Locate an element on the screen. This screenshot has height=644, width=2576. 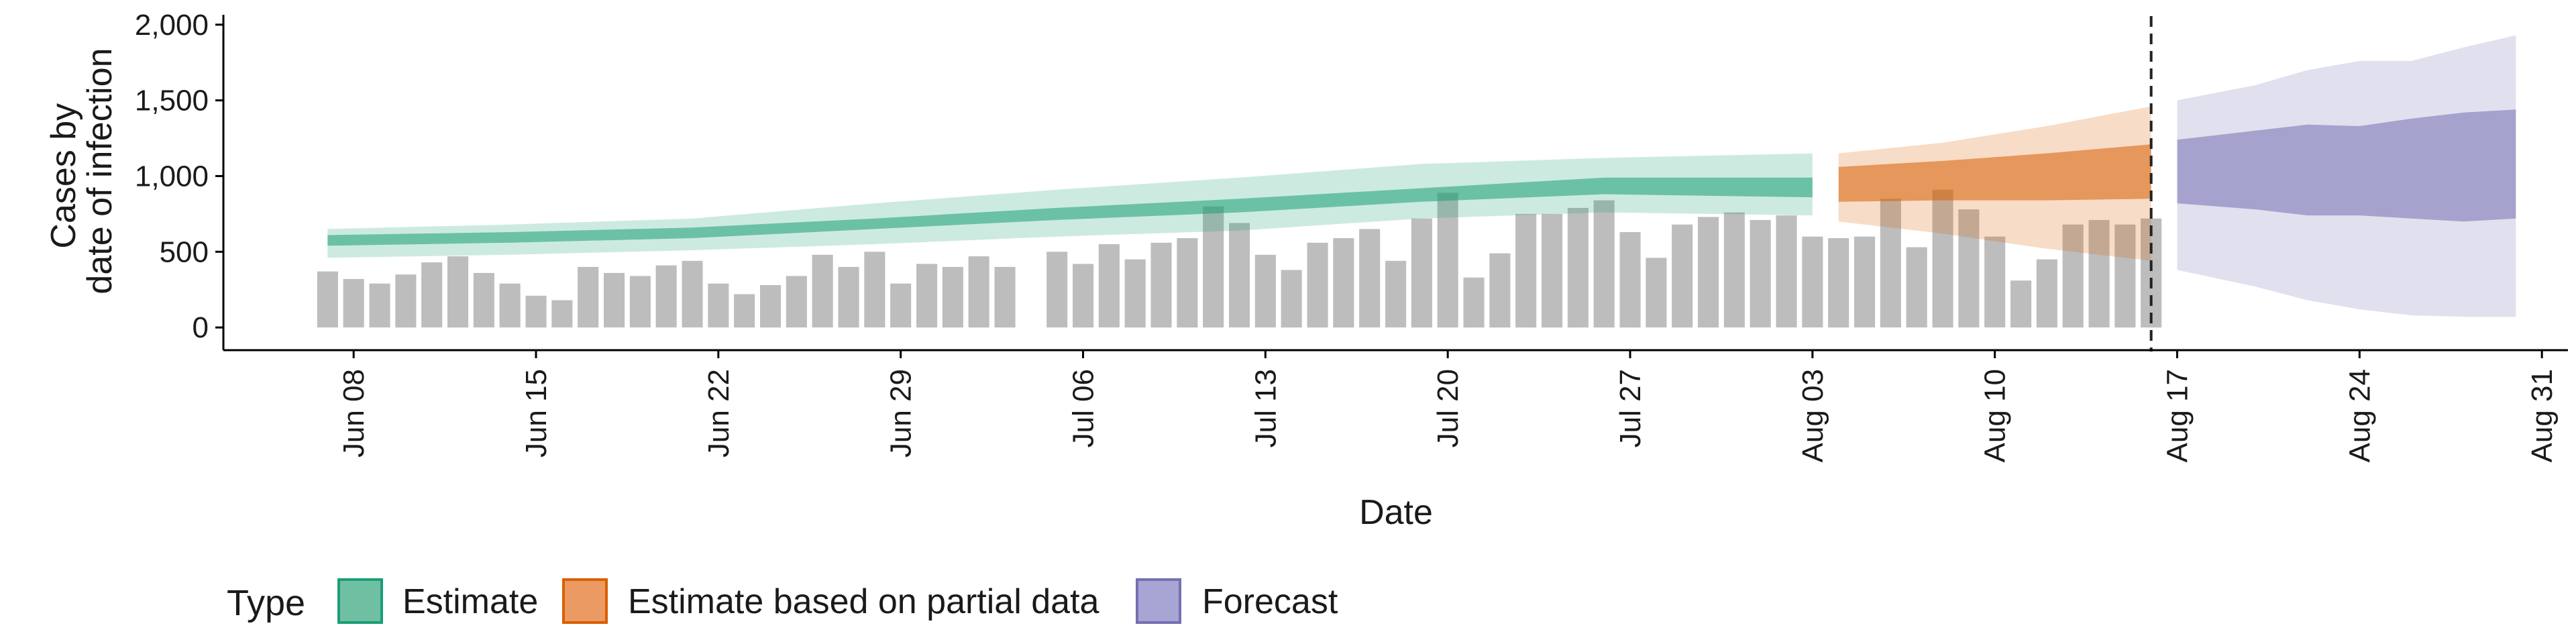
x-tick-label: Aug 10 is located at coordinates (1995, 415).